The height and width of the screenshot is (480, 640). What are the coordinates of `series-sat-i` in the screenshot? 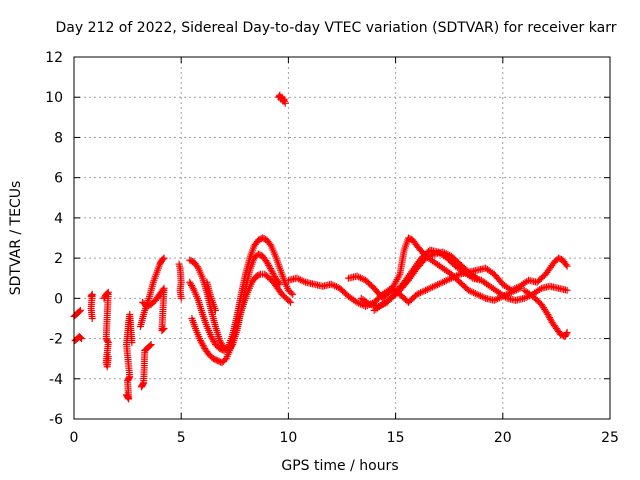 It's located at (180, 281).